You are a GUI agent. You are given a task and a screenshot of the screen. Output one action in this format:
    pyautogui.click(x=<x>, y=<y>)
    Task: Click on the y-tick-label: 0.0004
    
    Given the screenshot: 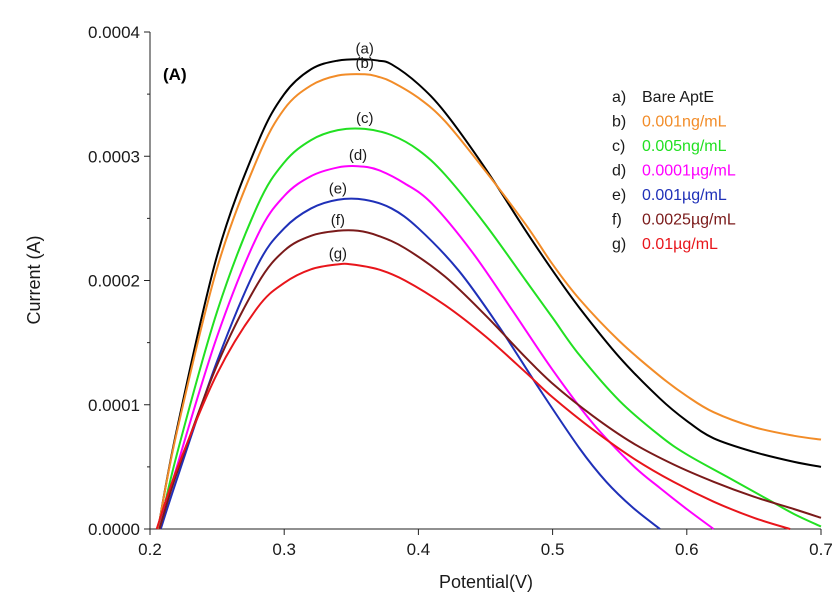 What is the action you would take?
    pyautogui.click(x=114, y=32)
    